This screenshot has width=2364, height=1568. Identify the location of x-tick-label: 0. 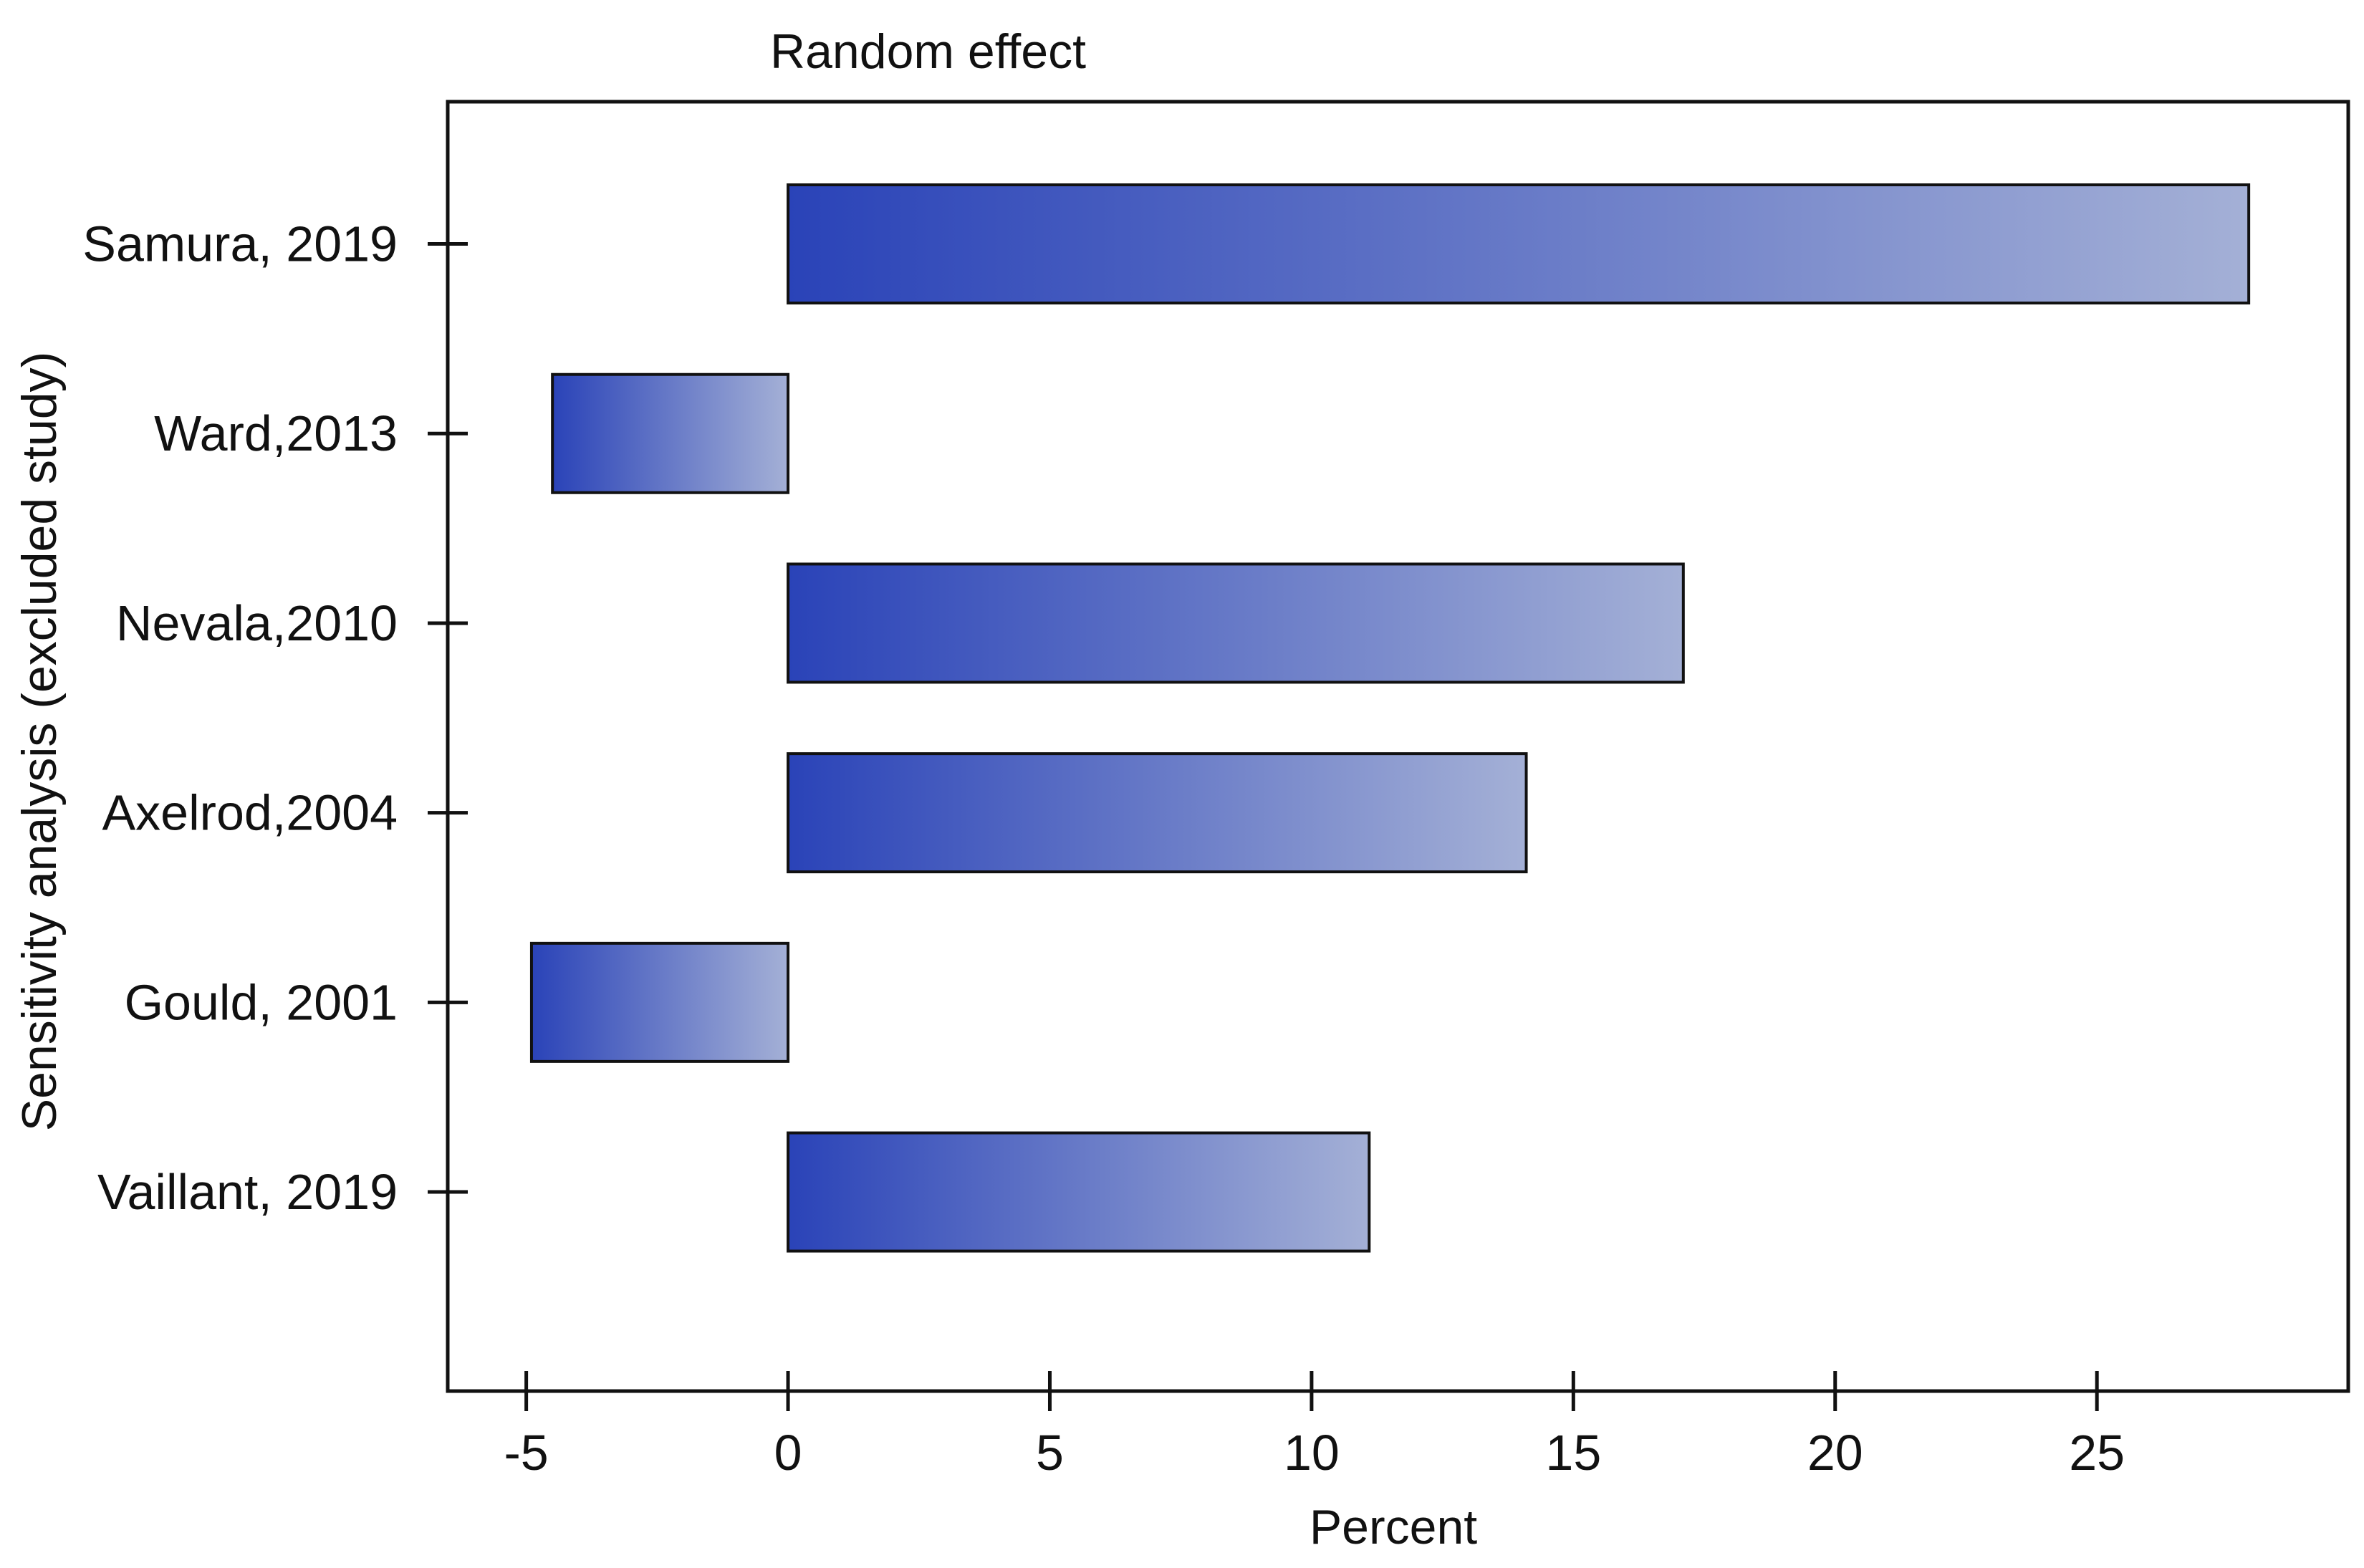
(788, 1453).